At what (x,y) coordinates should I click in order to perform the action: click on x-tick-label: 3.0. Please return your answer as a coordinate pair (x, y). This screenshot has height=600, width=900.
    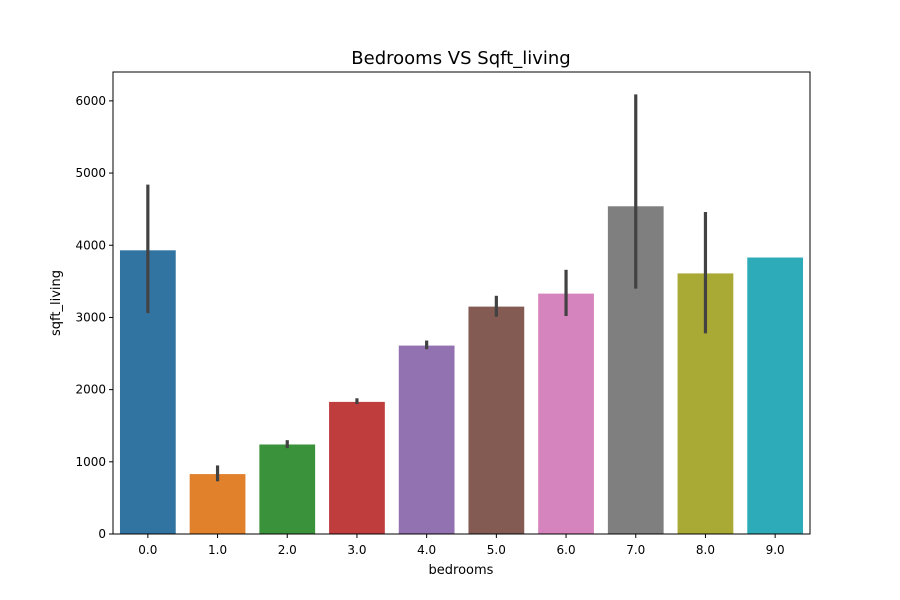
    Looking at the image, I should click on (356, 550).